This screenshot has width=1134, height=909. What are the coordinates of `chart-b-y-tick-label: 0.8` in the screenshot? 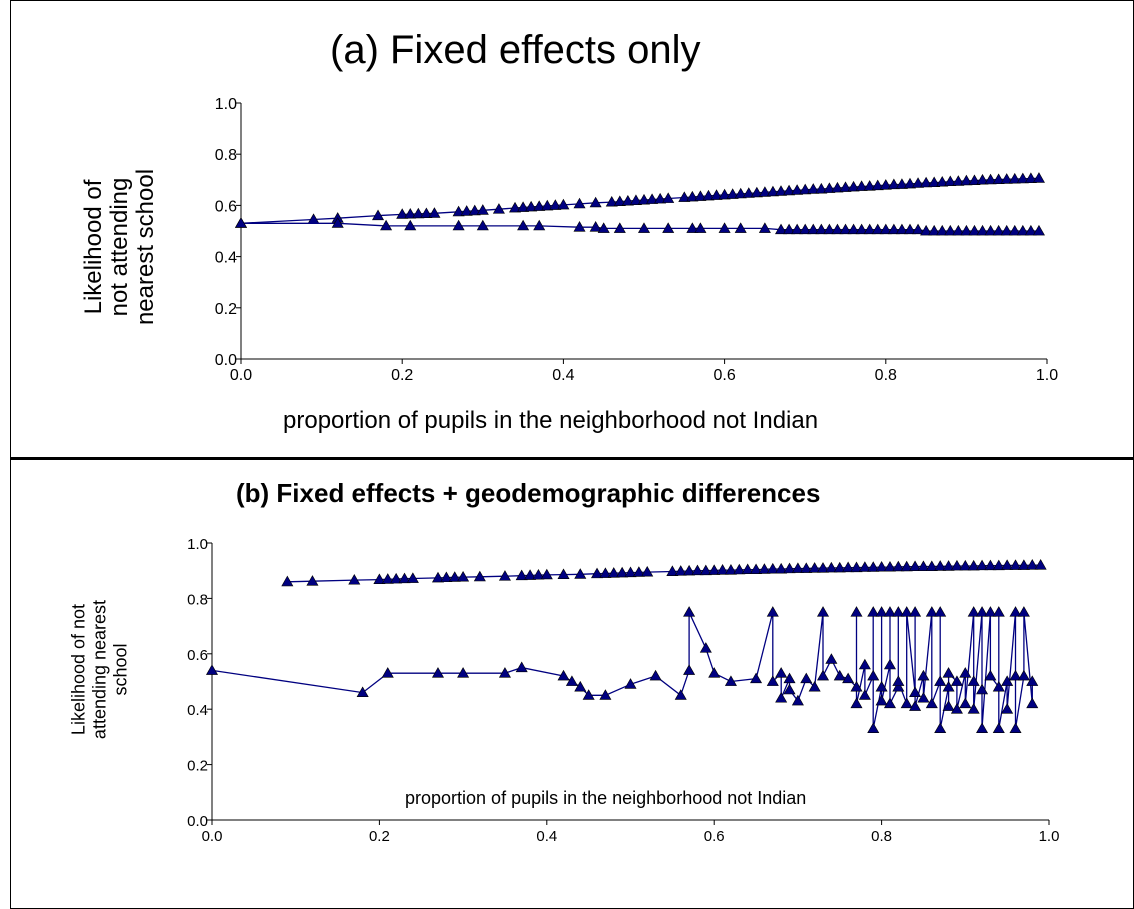 It's located at (197, 599).